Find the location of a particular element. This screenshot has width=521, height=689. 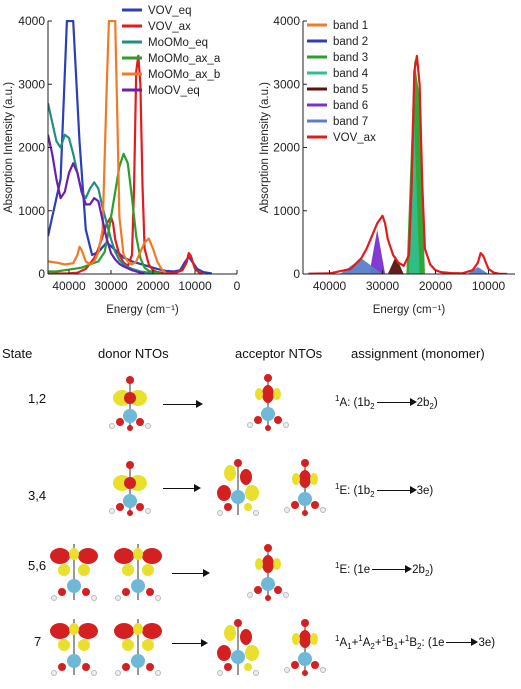

legend-entry: band 3 is located at coordinates (350, 58).